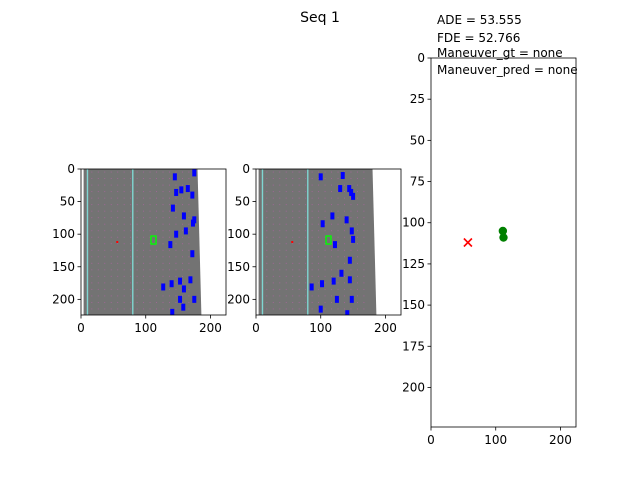 This screenshot has height=480, width=640. Describe the element at coordinates (478, 38) in the screenshot. I see `metric-fde: FDE = 52.766` at that location.